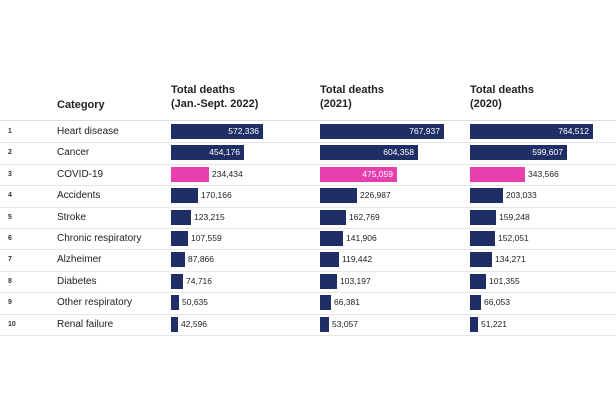  I want to click on category-label: Alzheimer, so click(79, 260).